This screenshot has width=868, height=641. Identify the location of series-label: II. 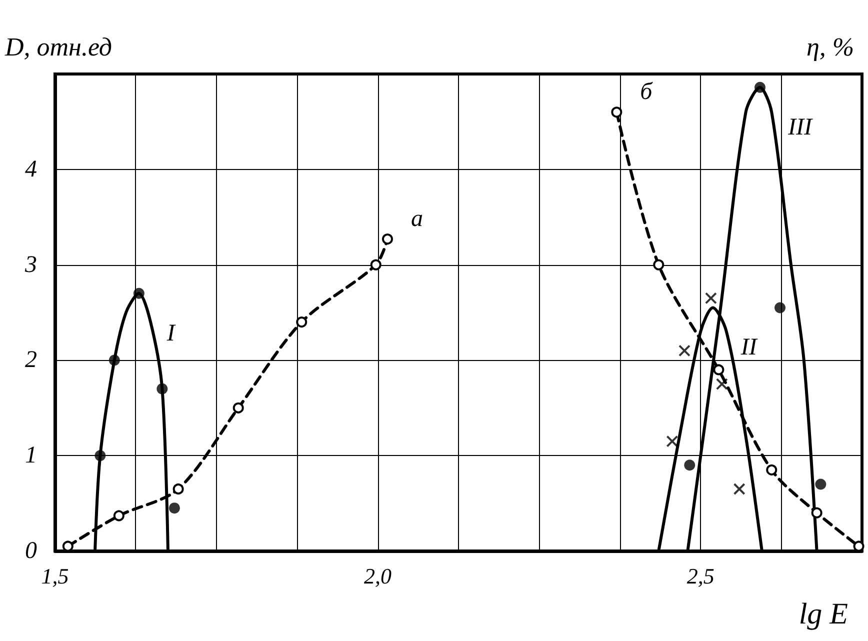
(749, 347).